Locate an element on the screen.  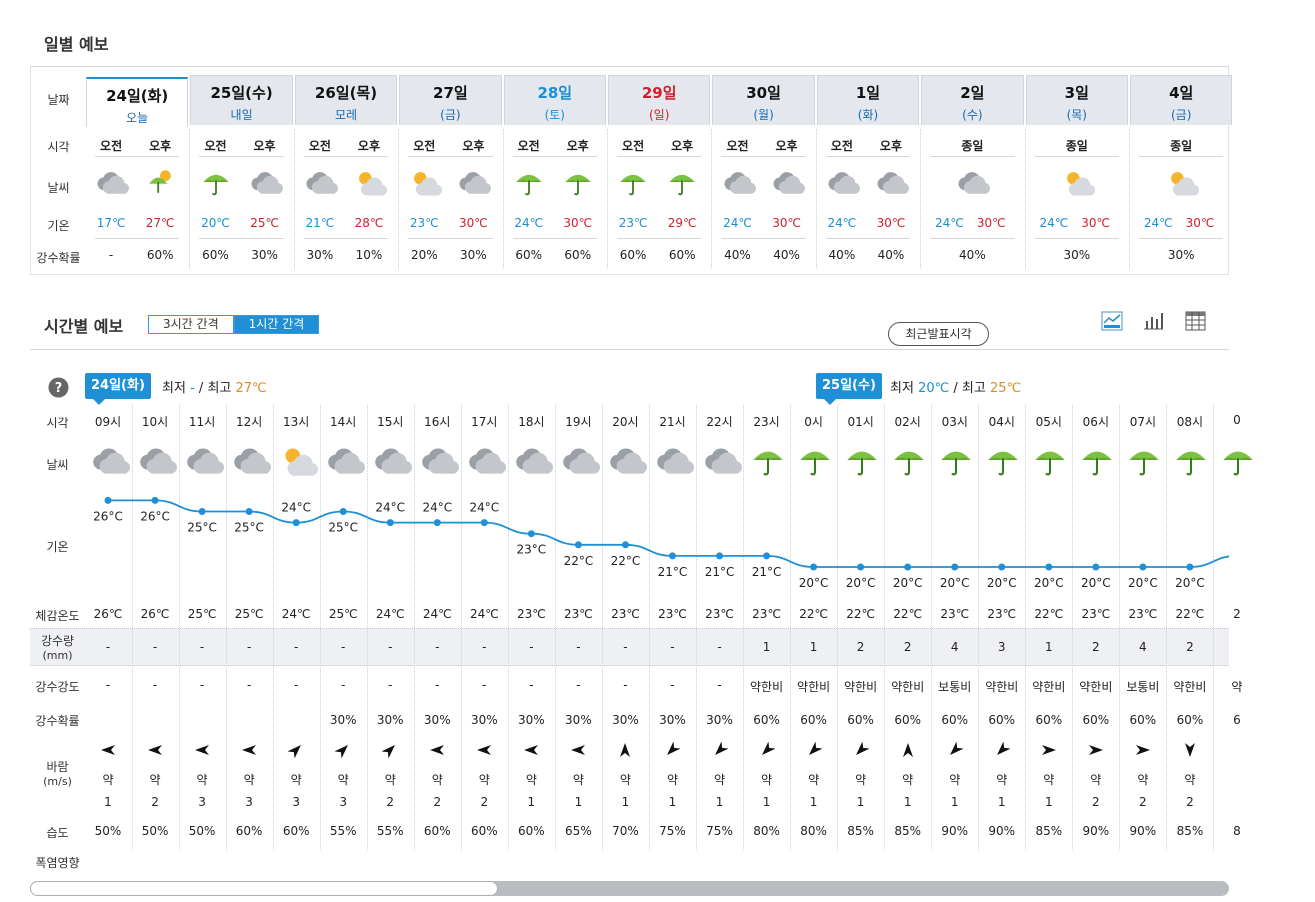
help-icon: ? is located at coordinates (58, 387).